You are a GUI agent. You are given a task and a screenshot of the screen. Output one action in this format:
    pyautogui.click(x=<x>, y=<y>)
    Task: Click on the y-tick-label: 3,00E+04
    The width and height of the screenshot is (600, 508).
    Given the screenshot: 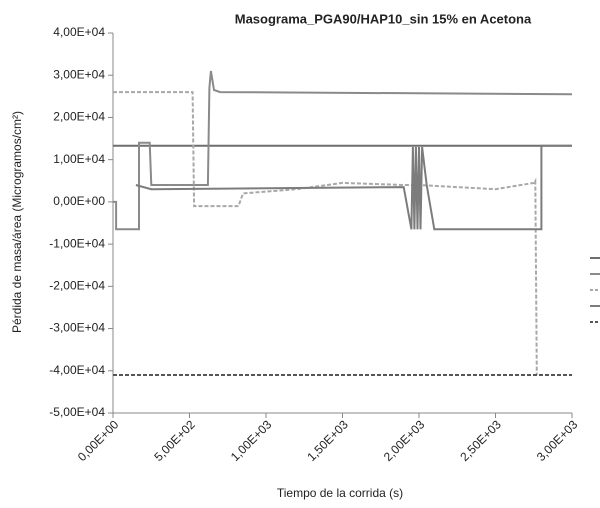 What is the action you would take?
    pyautogui.click(x=79, y=74)
    